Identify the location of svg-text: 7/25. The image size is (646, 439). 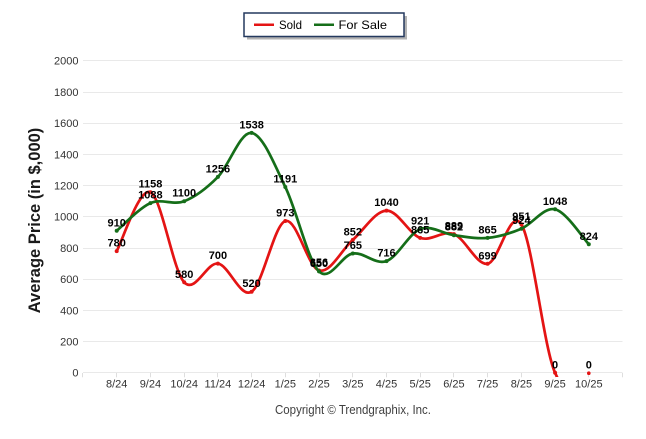
(487, 384).